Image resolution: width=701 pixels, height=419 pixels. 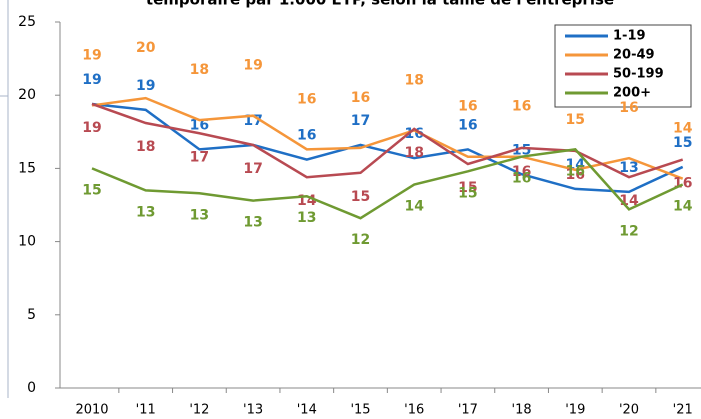 I want to click on legend-label: 50-199, so click(x=638, y=74).